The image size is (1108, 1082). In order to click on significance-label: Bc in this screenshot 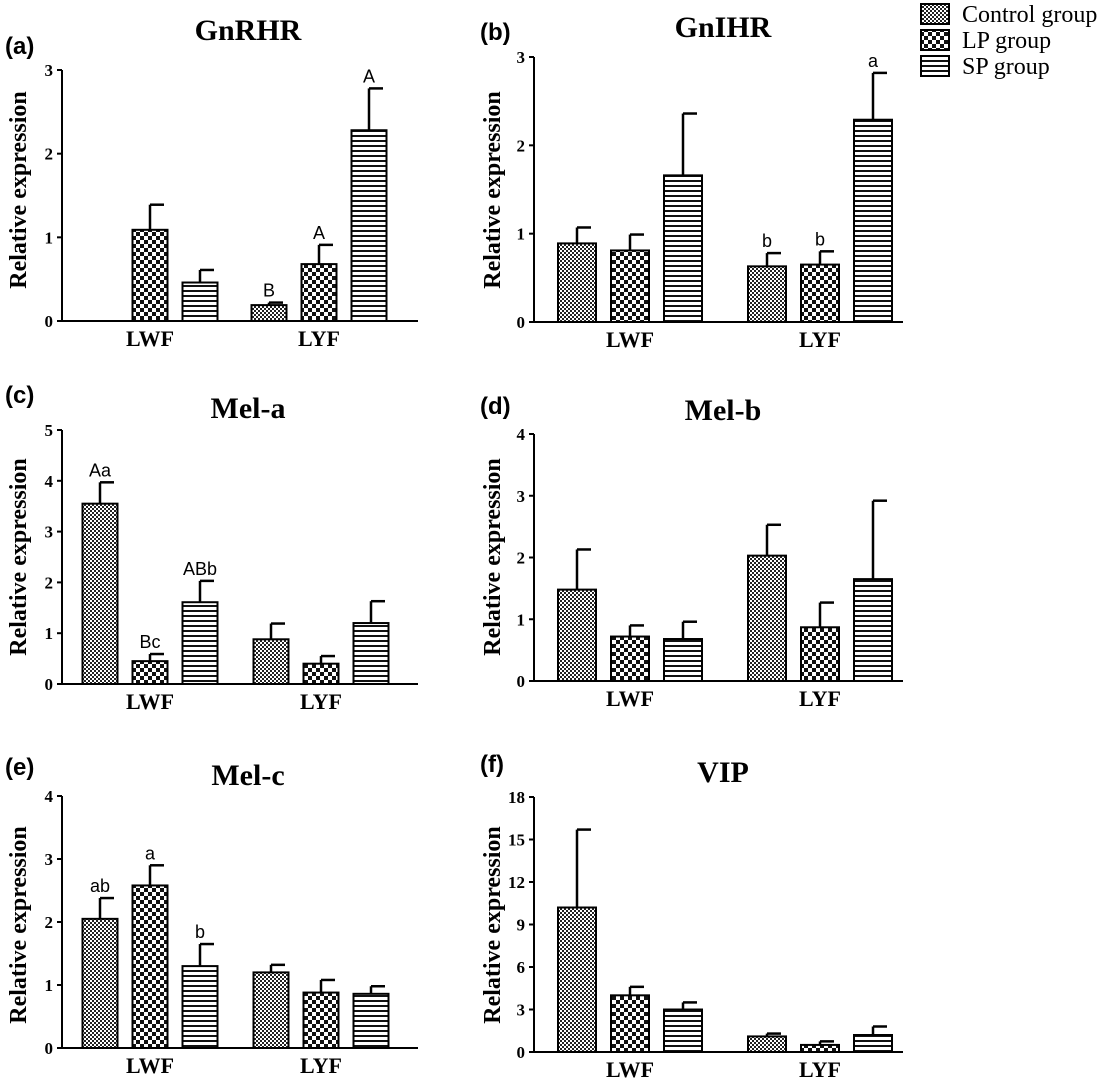, I will do `click(149, 642)`.